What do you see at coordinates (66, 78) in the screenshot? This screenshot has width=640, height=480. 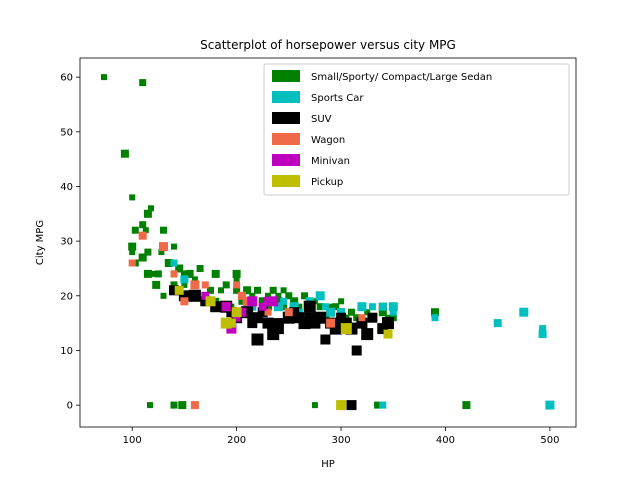 I see `y-tick-label: 60` at bounding box center [66, 78].